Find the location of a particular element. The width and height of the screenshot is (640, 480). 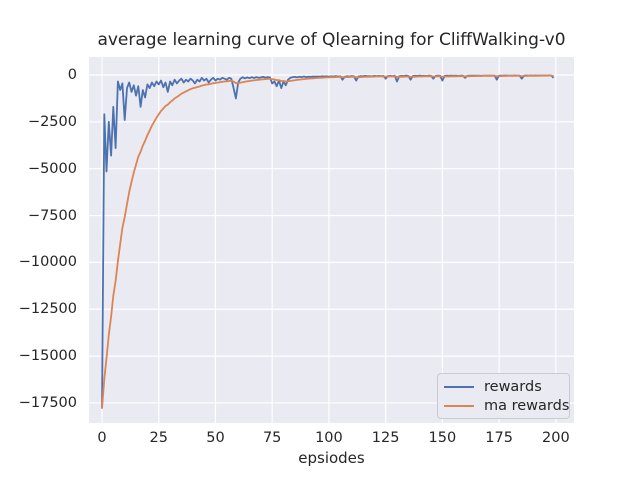

x-tick-label: 150 is located at coordinates (442, 438).